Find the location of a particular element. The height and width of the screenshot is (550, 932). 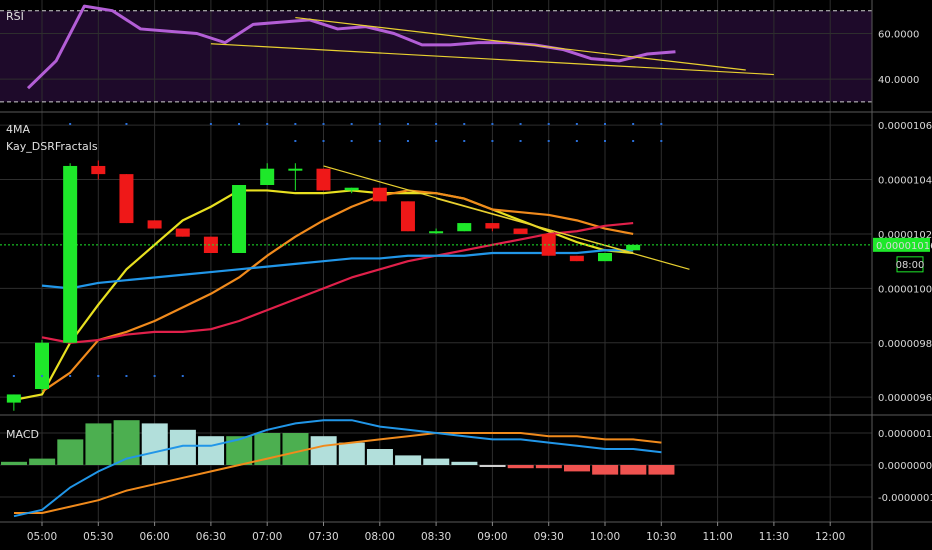

time-tick-label: 11:00 is located at coordinates (717, 537).